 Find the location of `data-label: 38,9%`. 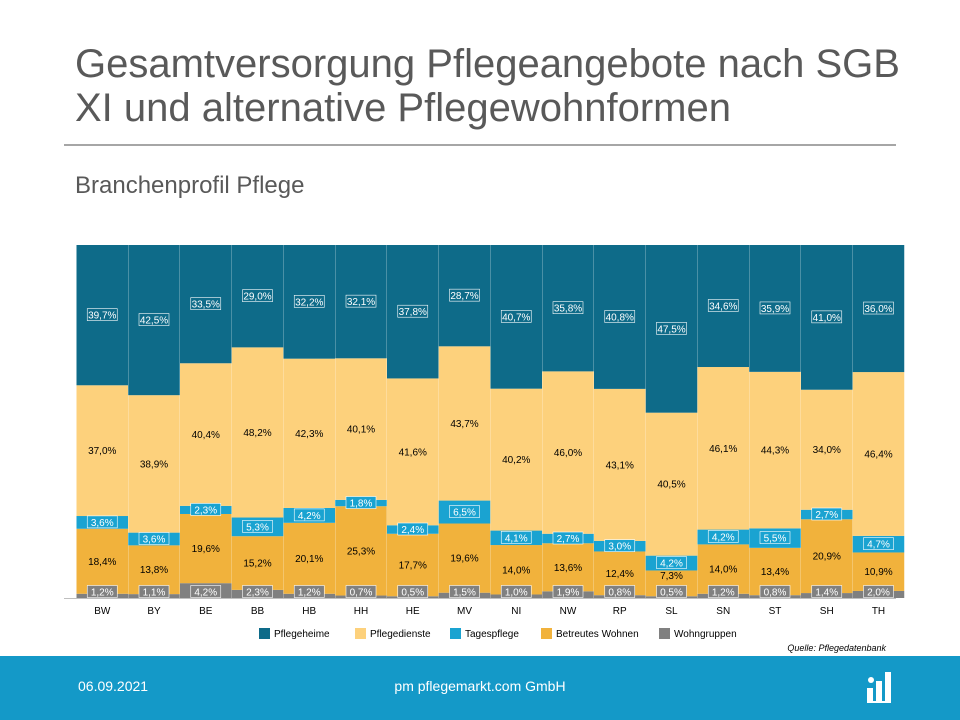

data-label: 38,9% is located at coordinates (154, 464).